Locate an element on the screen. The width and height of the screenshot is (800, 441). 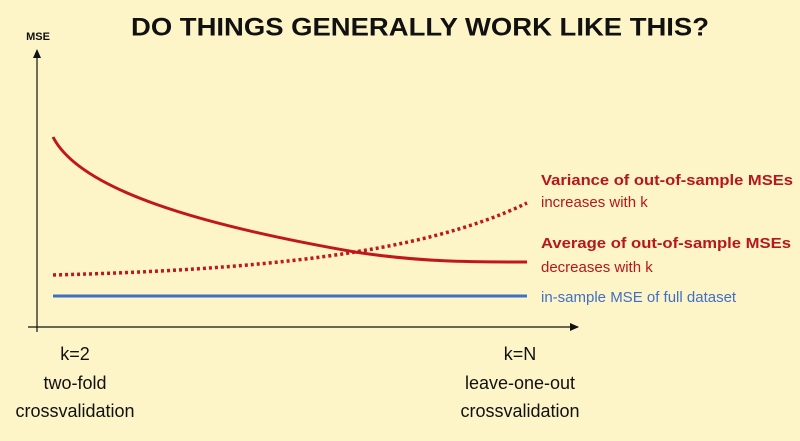
annotation-note: decreases with k is located at coordinates (597, 267).